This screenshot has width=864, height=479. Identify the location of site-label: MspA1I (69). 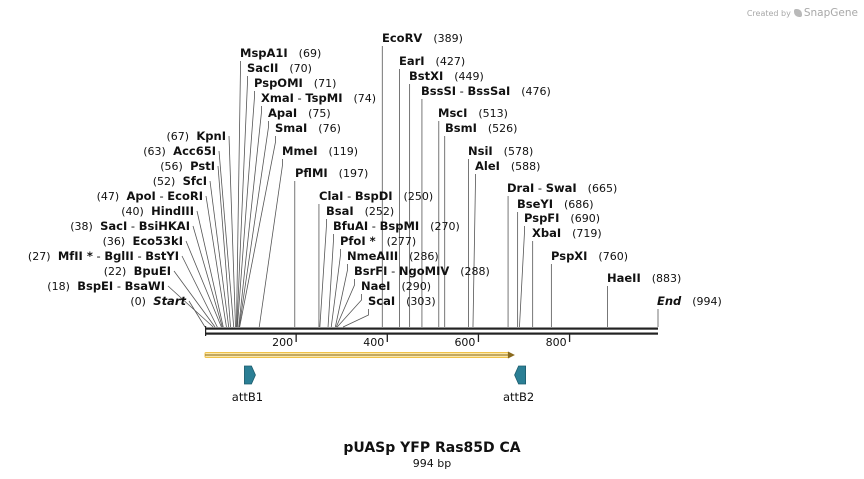
(280, 53).